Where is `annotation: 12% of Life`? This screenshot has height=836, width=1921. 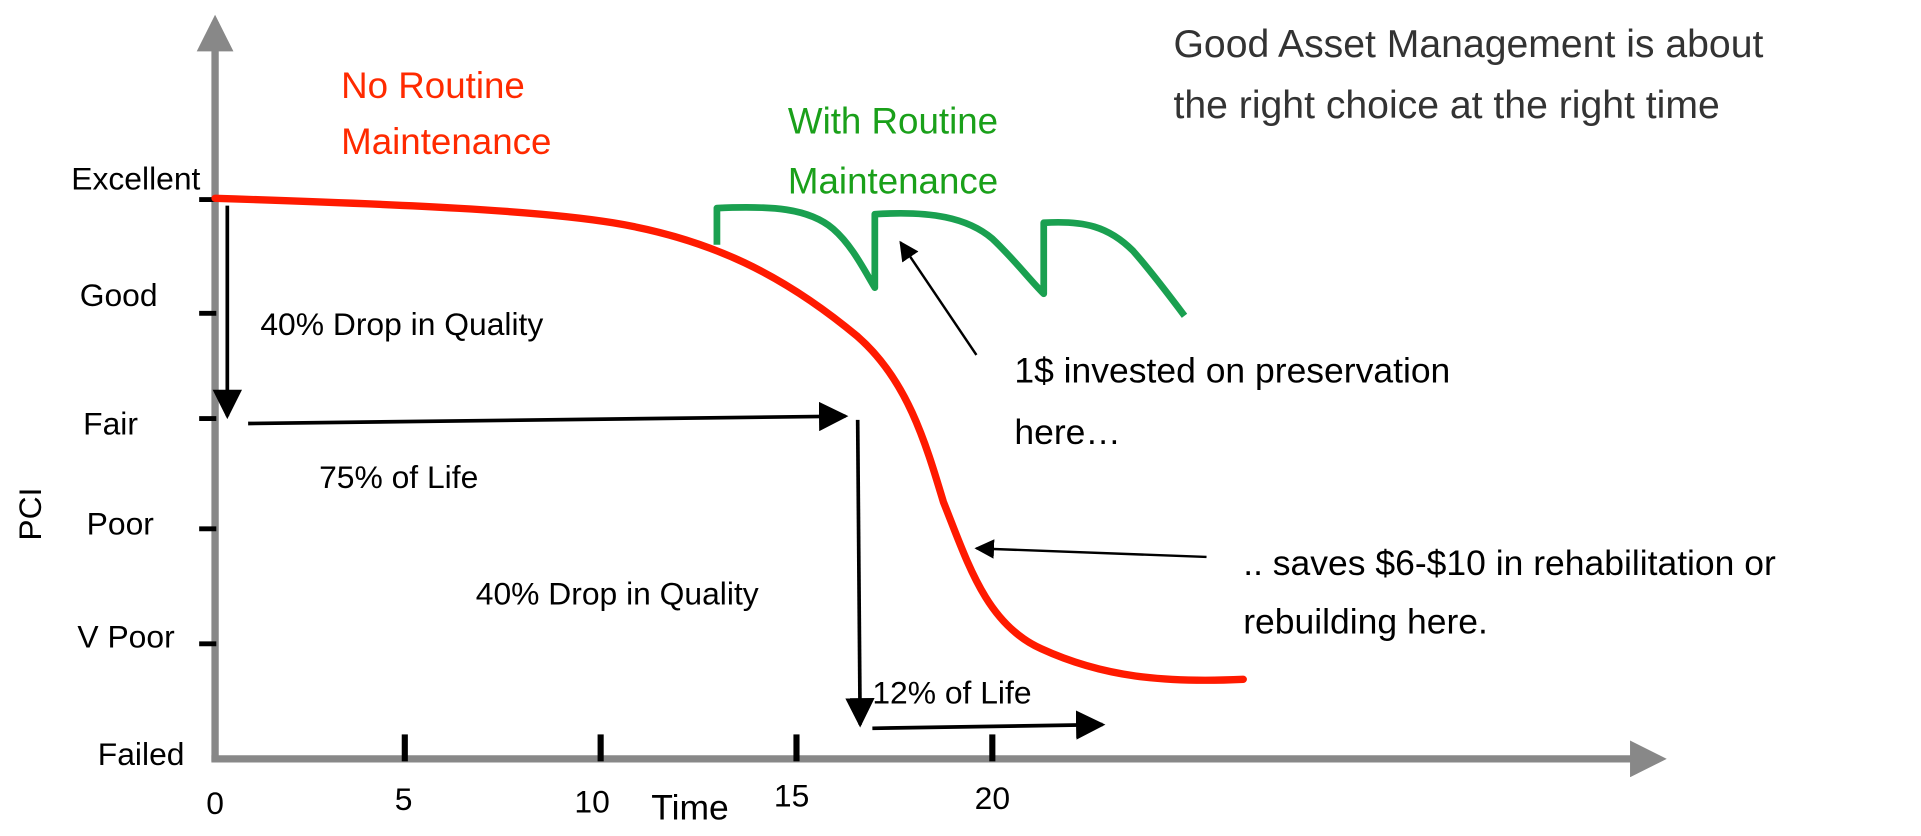 annotation: 12% of Life is located at coordinates (951, 693).